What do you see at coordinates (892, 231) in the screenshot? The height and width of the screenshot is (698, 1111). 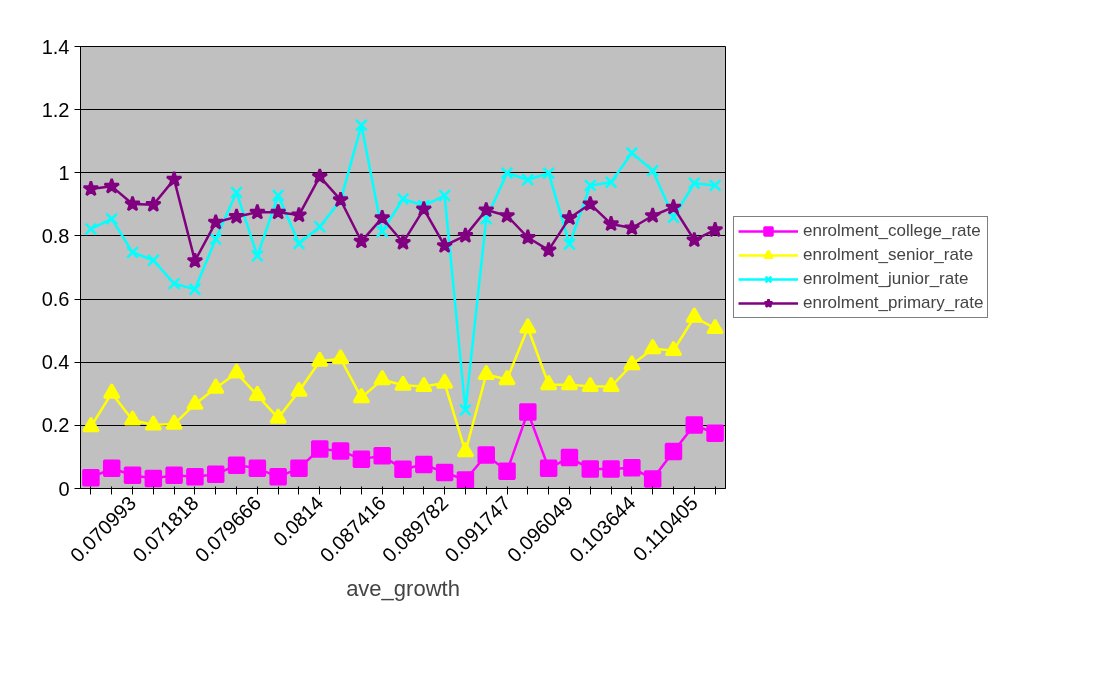 I see `legend-label: enrolment_college_rate` at bounding box center [892, 231].